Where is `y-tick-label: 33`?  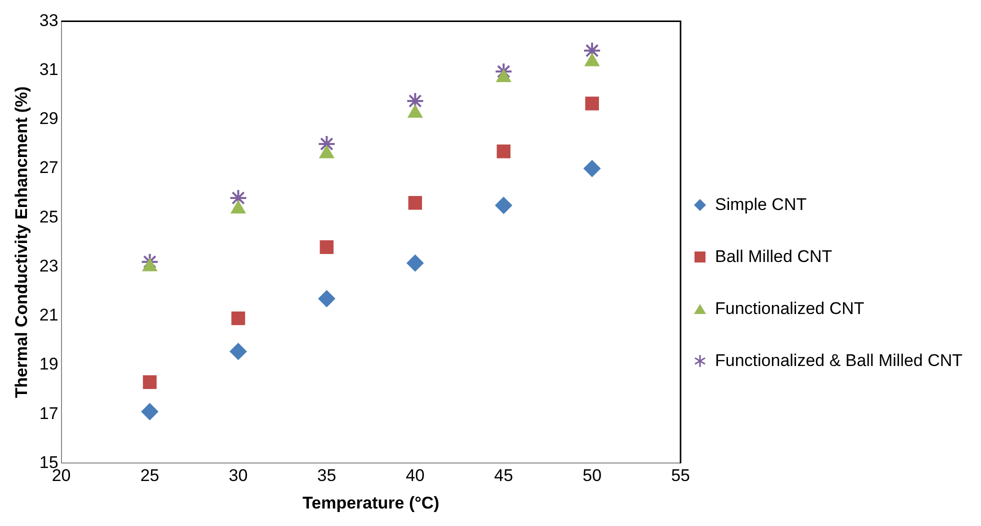
y-tick-label: 33 is located at coordinates (48, 20).